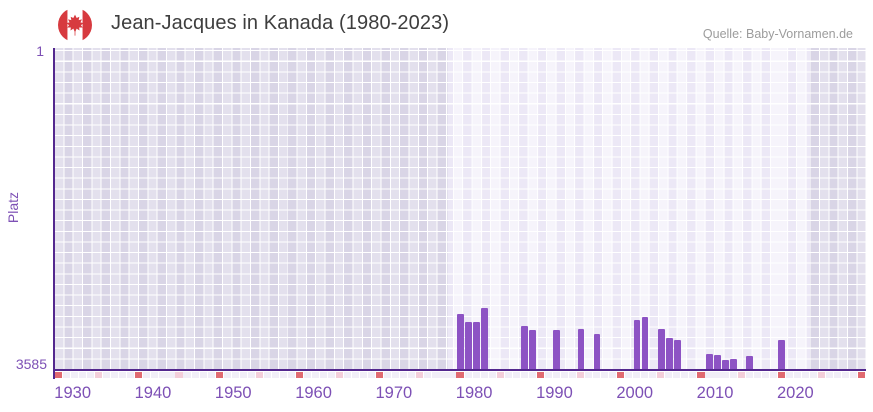 The width and height of the screenshot is (873, 412). What do you see at coordinates (777, 34) in the screenshot?
I see `source-attribution: Quelle: Baby-Vornamen.de` at bounding box center [777, 34].